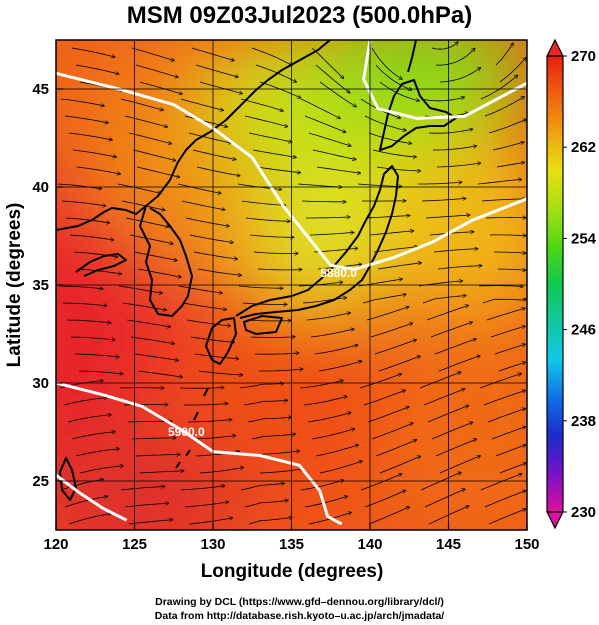 The height and width of the screenshot is (625, 599). Describe the element at coordinates (555, 284) in the screenshot. I see `colorbar-gradient` at that location.